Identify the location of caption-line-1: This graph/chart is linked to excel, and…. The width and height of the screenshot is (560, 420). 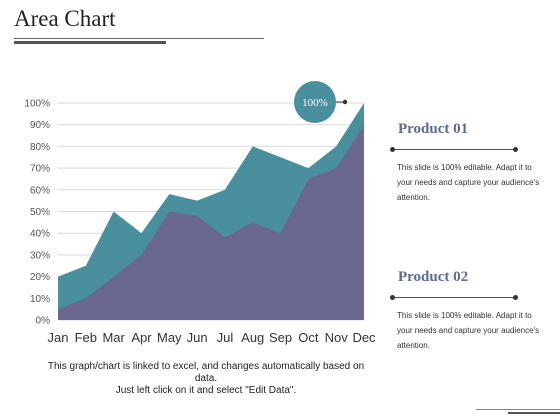
(206, 372).